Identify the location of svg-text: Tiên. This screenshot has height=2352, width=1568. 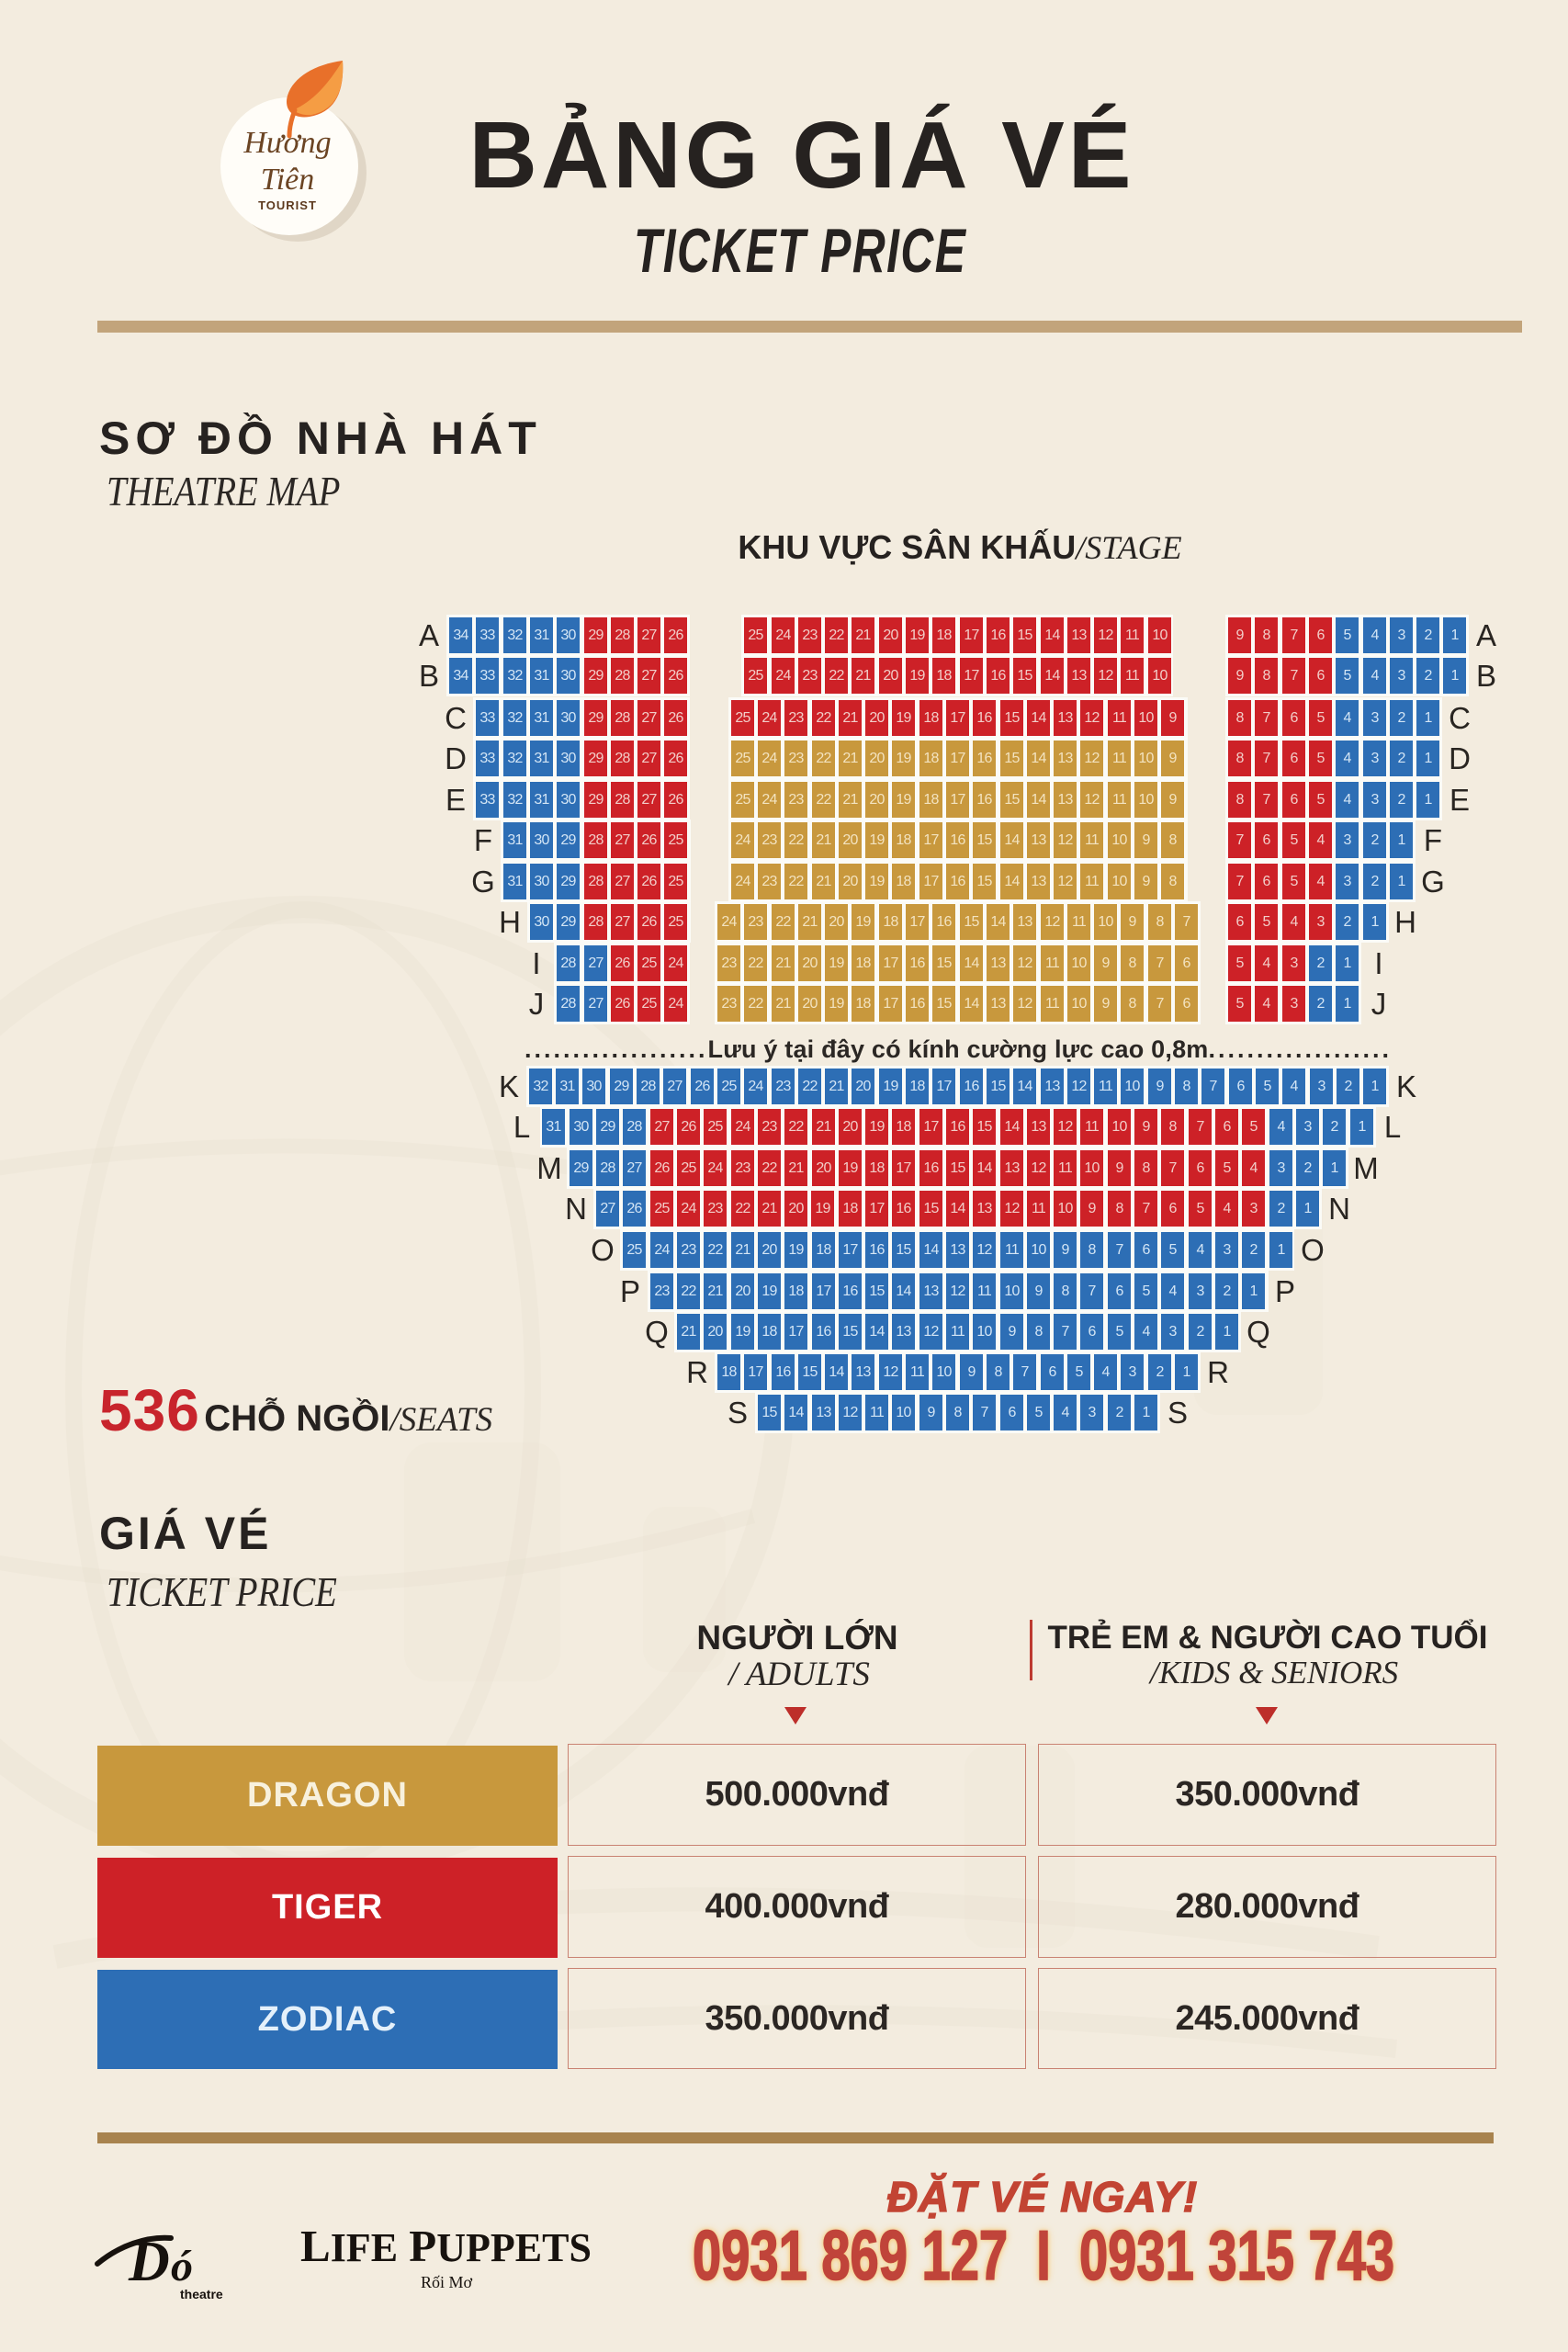
(288, 180).